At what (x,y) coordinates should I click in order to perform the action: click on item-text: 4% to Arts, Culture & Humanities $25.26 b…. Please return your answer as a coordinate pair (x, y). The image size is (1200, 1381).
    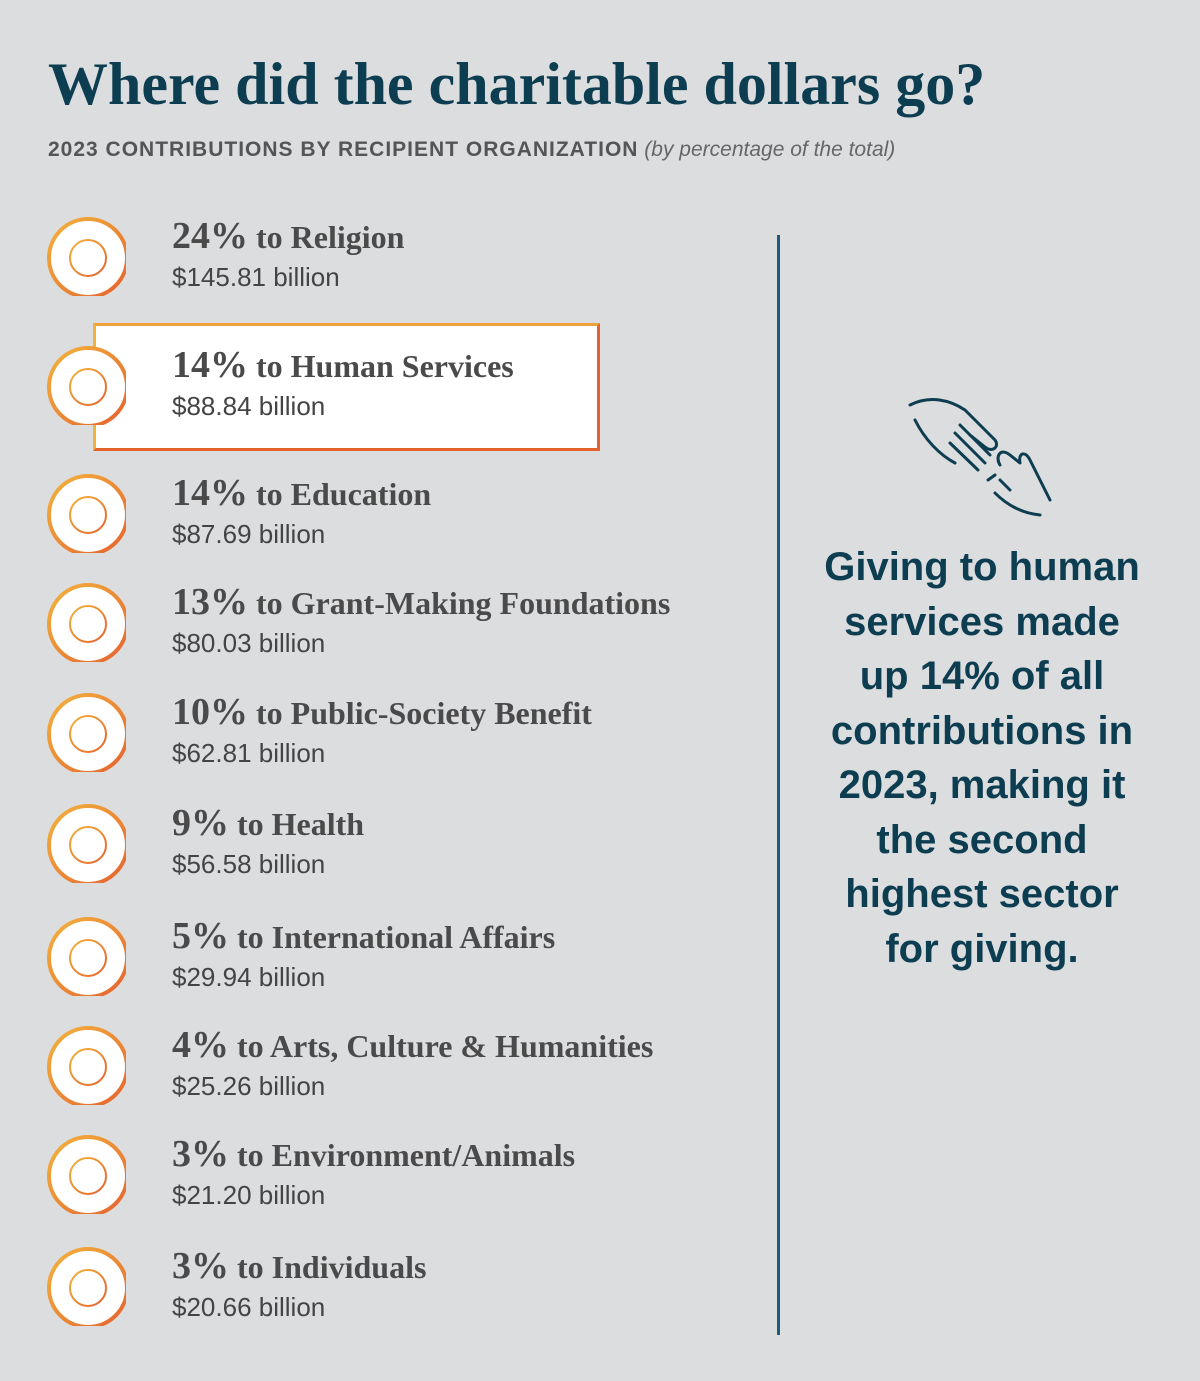
    Looking at the image, I should click on (412, 1062).